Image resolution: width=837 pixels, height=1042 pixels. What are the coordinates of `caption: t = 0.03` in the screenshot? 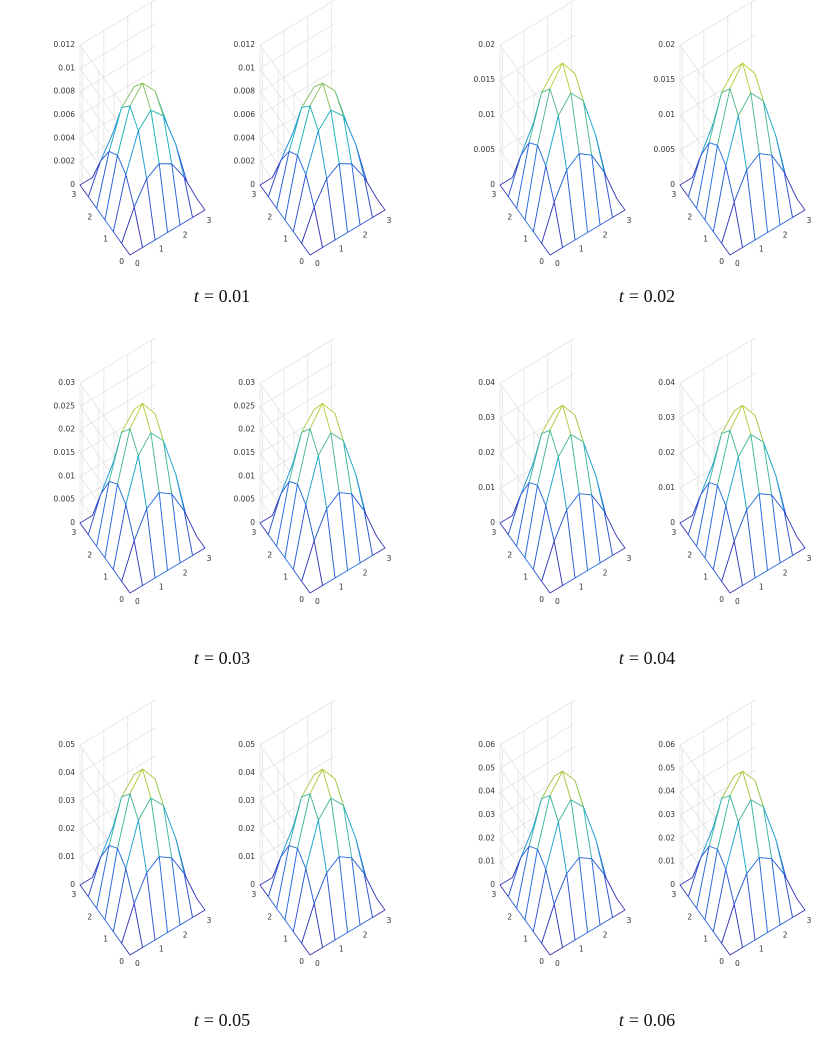 It's located at (222, 658).